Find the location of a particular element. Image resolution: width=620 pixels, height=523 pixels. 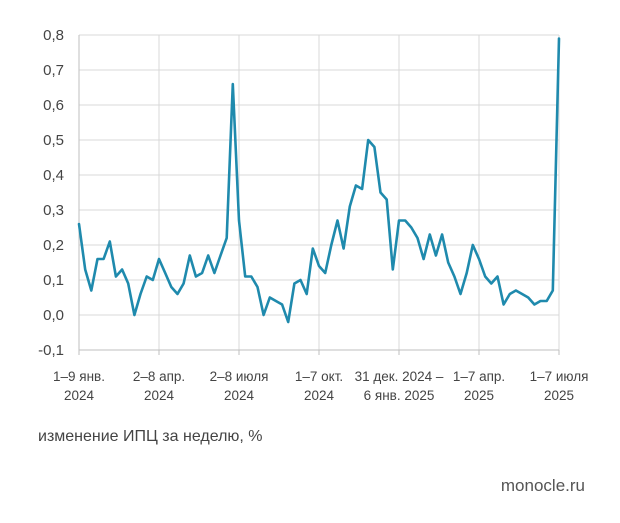

x-tick-label: 2–8 апр. 2024 is located at coordinates (159, 386).